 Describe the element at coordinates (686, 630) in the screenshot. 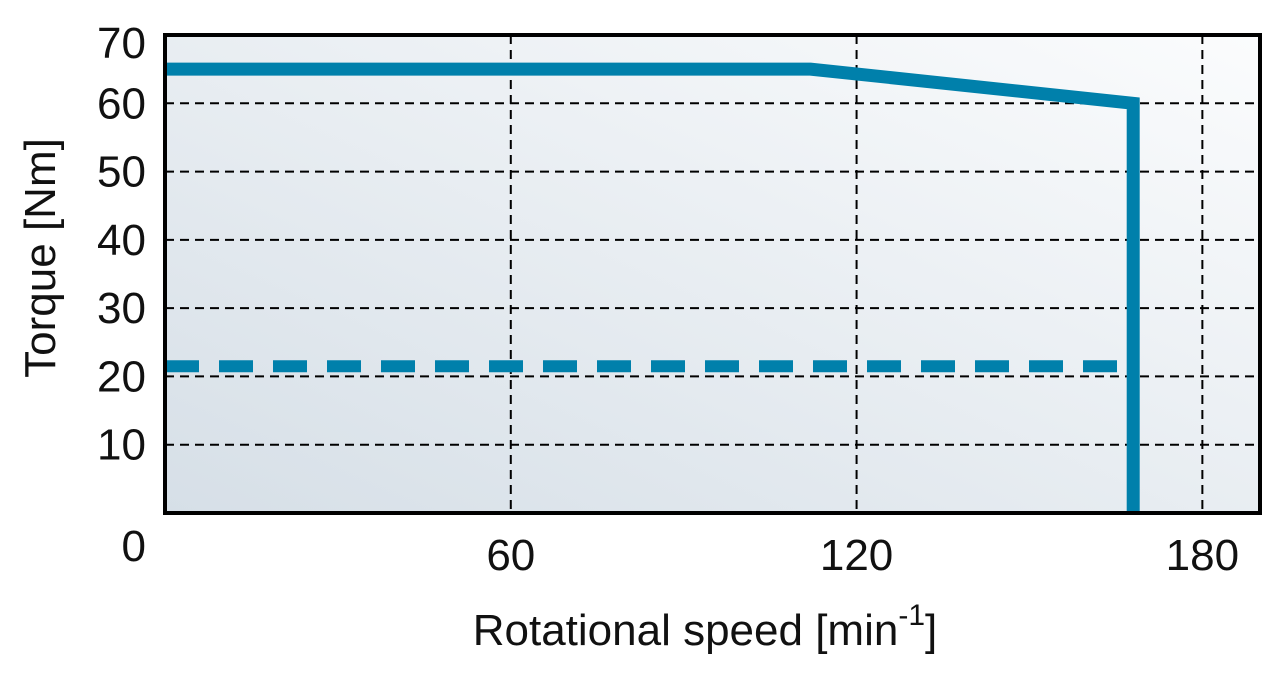

I see `x-axis-title-main: Rotational speed [min` at that location.